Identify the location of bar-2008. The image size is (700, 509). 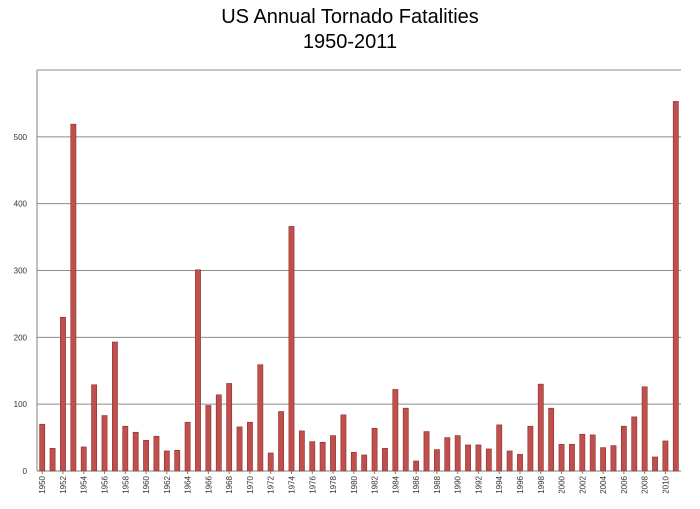
(644, 429).